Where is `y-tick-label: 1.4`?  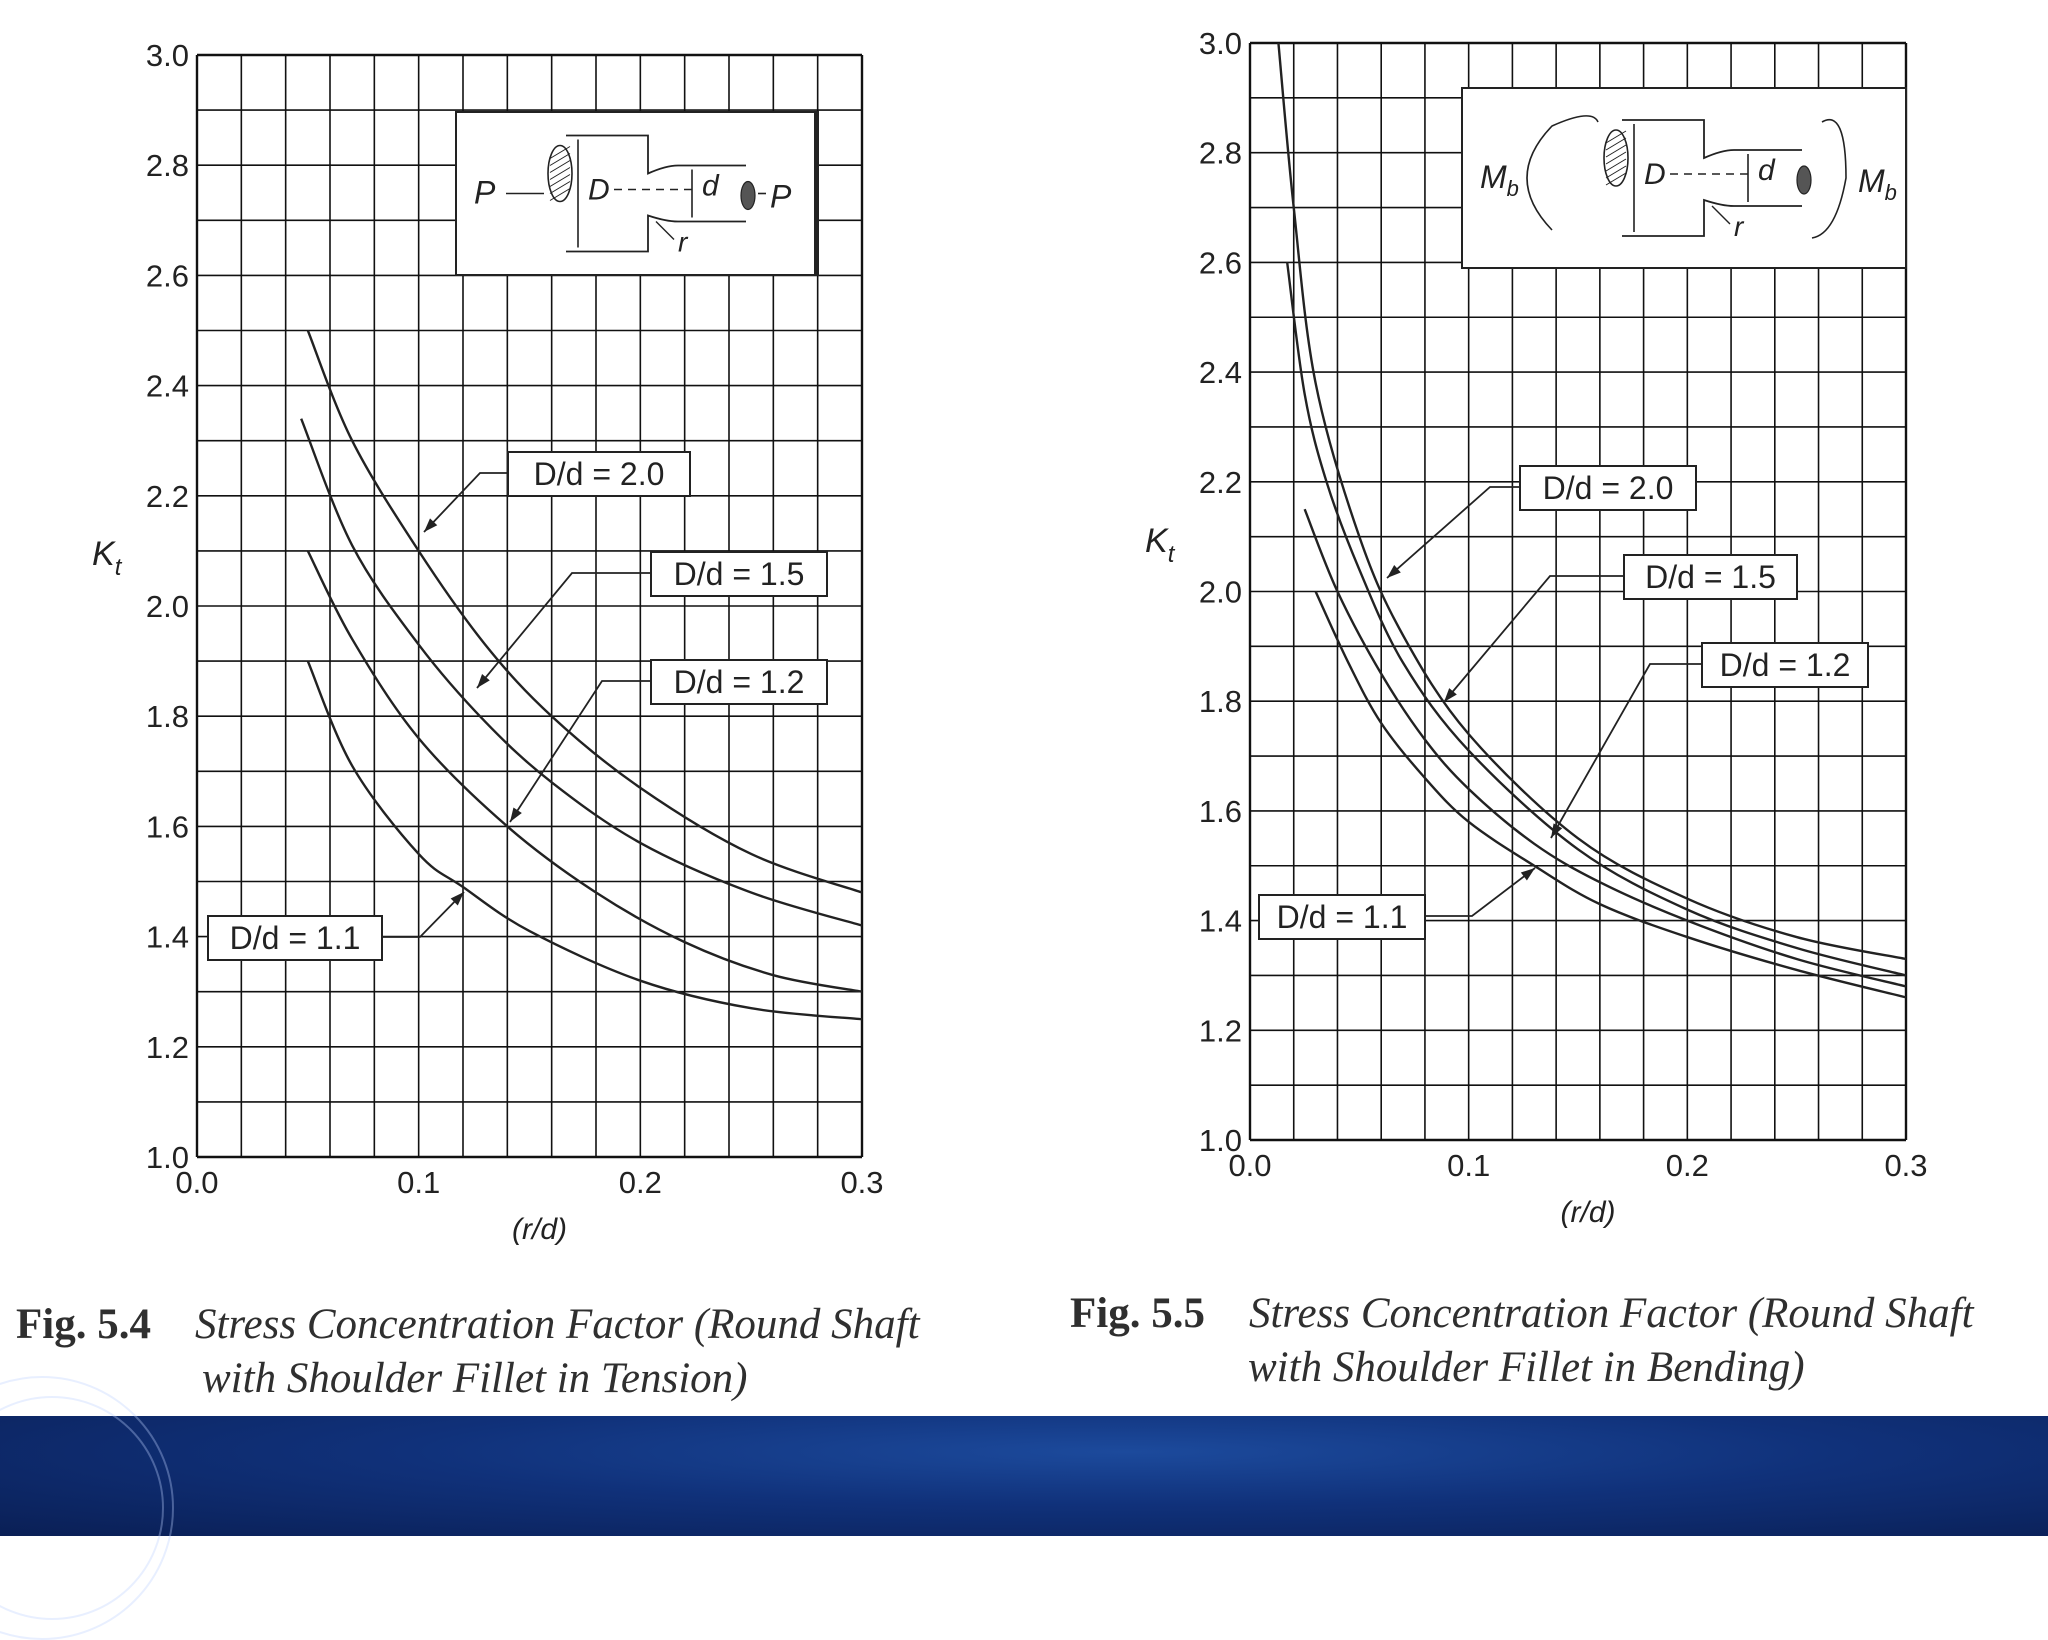 y-tick-label: 1.4 is located at coordinates (1220, 921).